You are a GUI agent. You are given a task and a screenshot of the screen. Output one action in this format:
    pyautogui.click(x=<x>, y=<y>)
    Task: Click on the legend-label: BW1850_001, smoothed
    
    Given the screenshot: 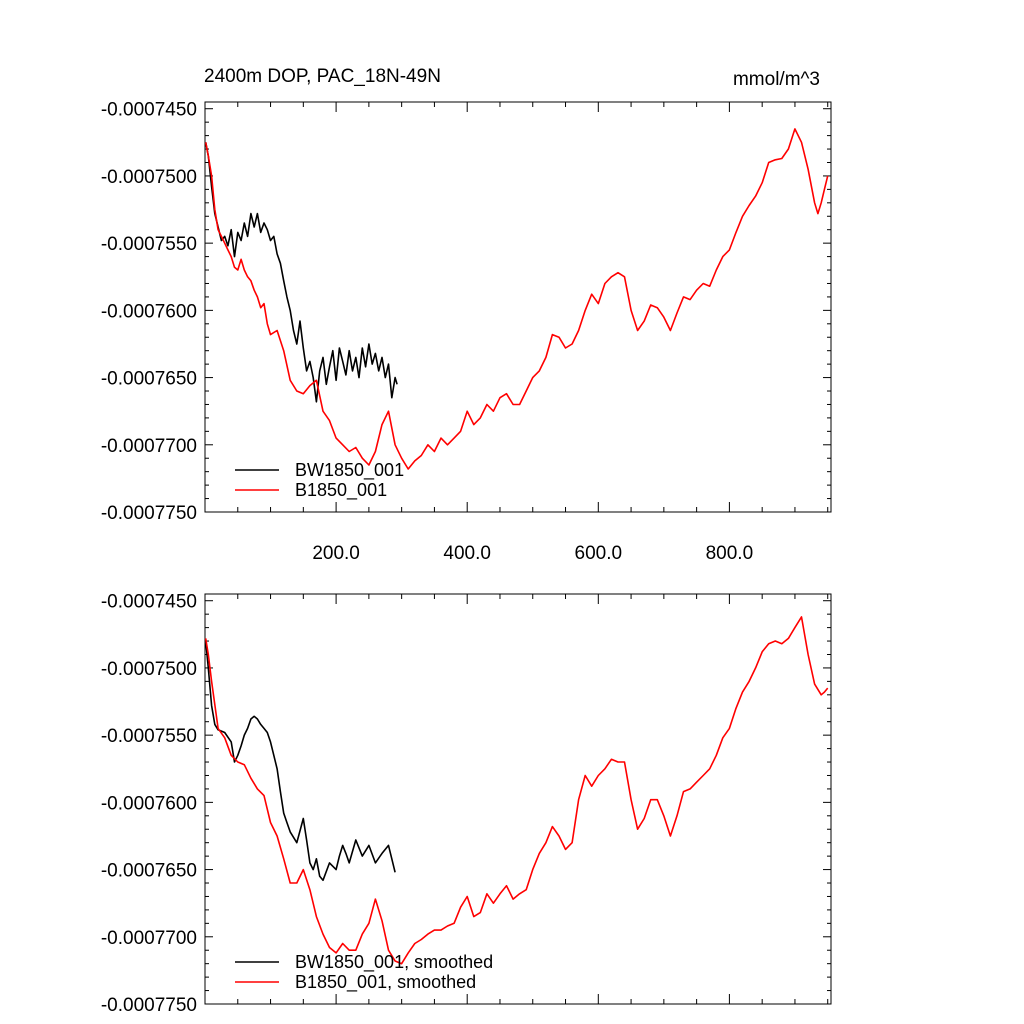 What is the action you would take?
    pyautogui.click(x=394, y=962)
    